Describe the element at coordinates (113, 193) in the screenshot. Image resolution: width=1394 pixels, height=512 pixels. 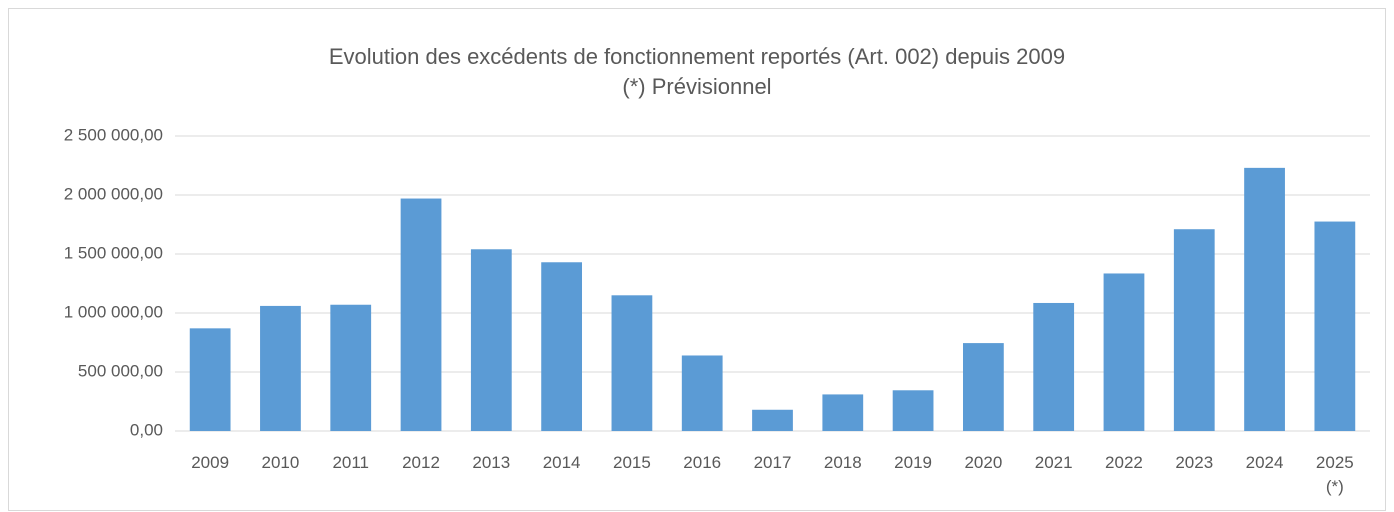
I see `y-tick-label: 2 000 000,00` at that location.